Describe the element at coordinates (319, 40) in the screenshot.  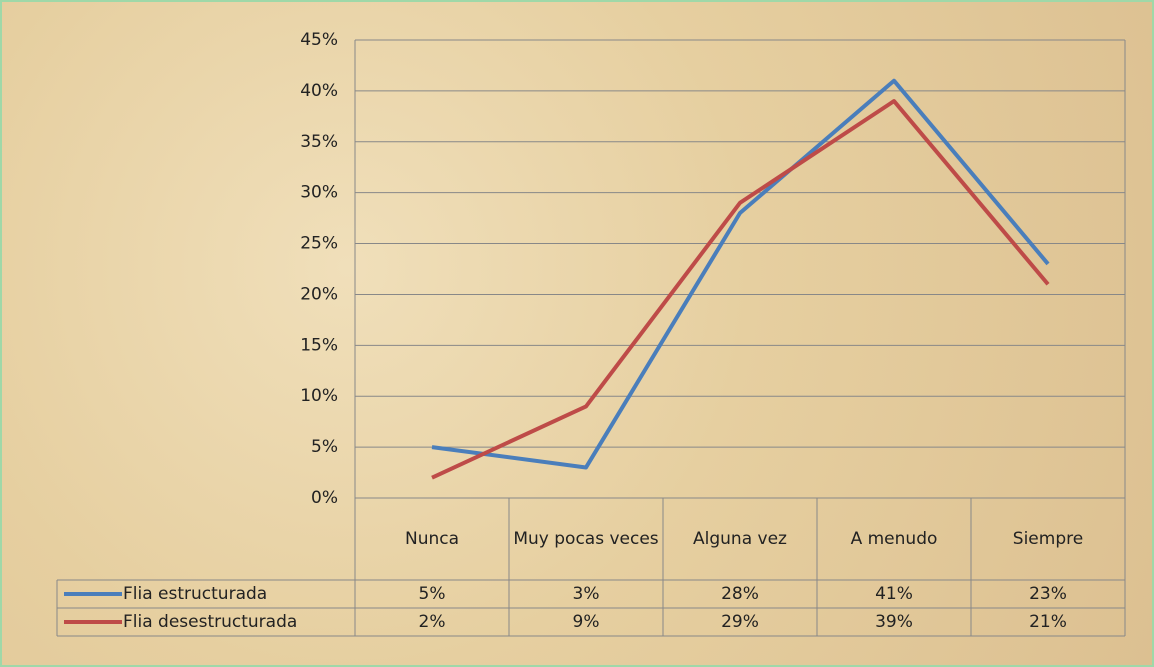
I see `y-tick-label: 45%` at that location.